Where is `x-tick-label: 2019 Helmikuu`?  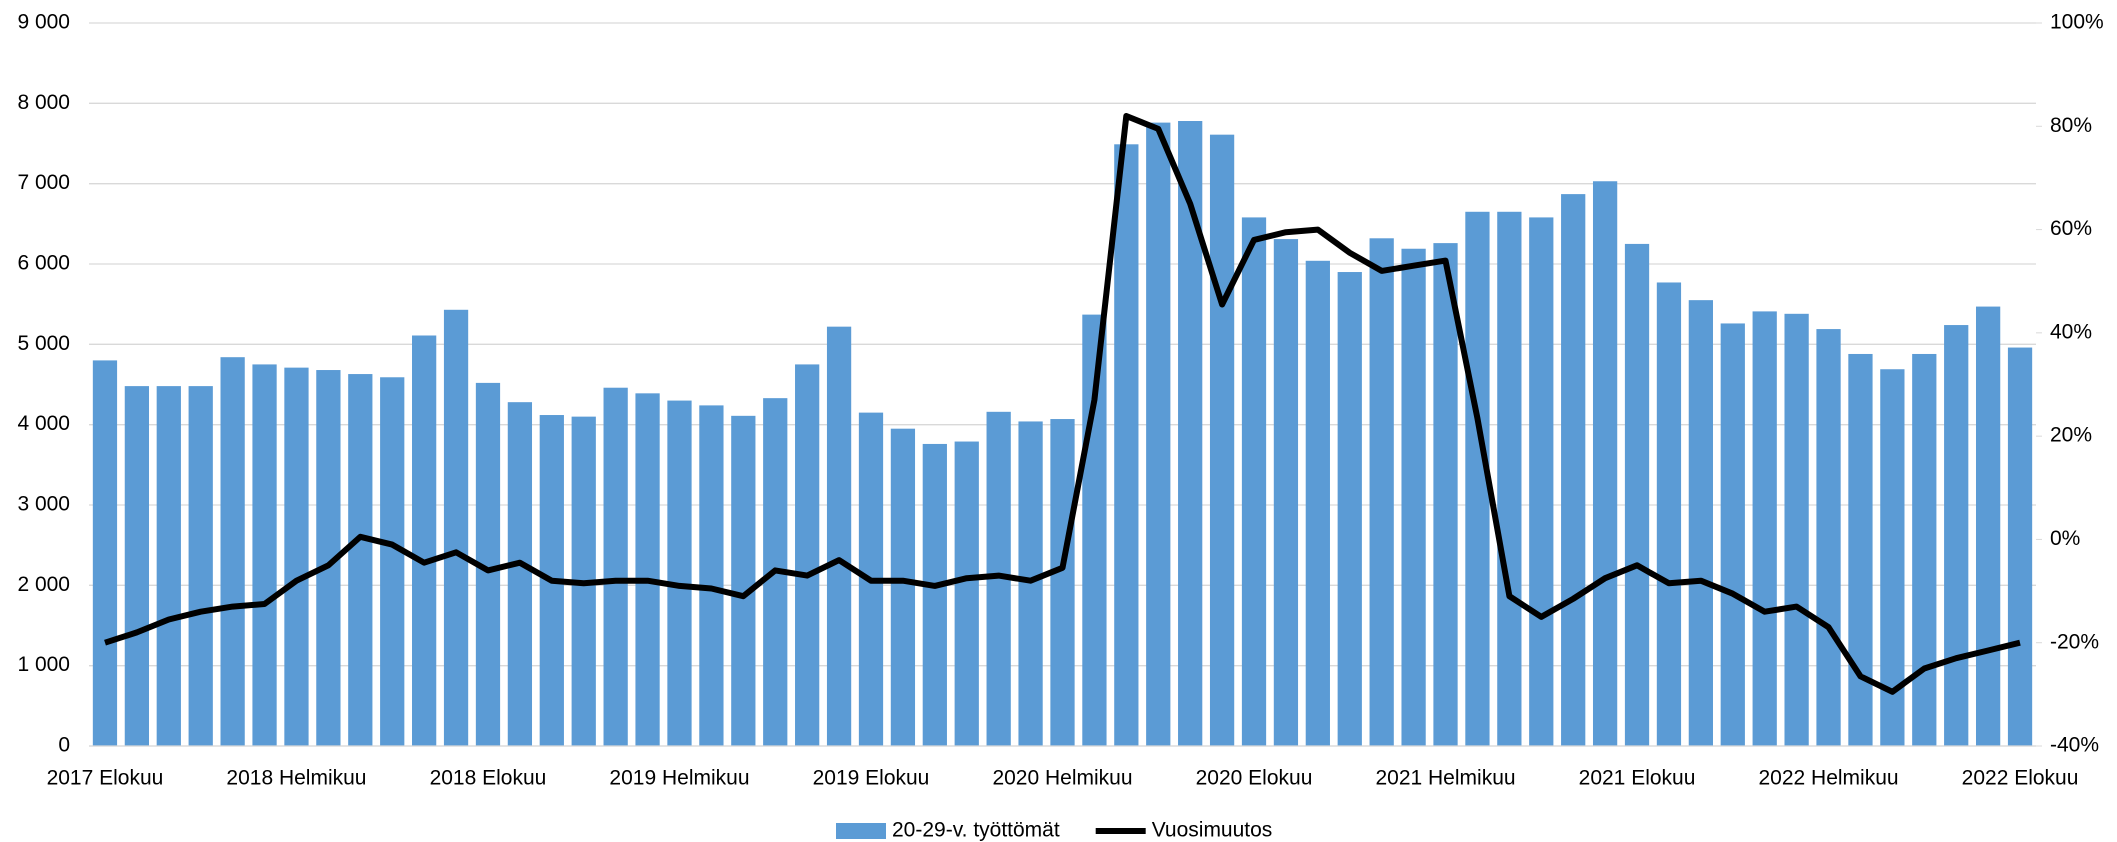 x-tick-label: 2019 Helmikuu is located at coordinates (679, 778).